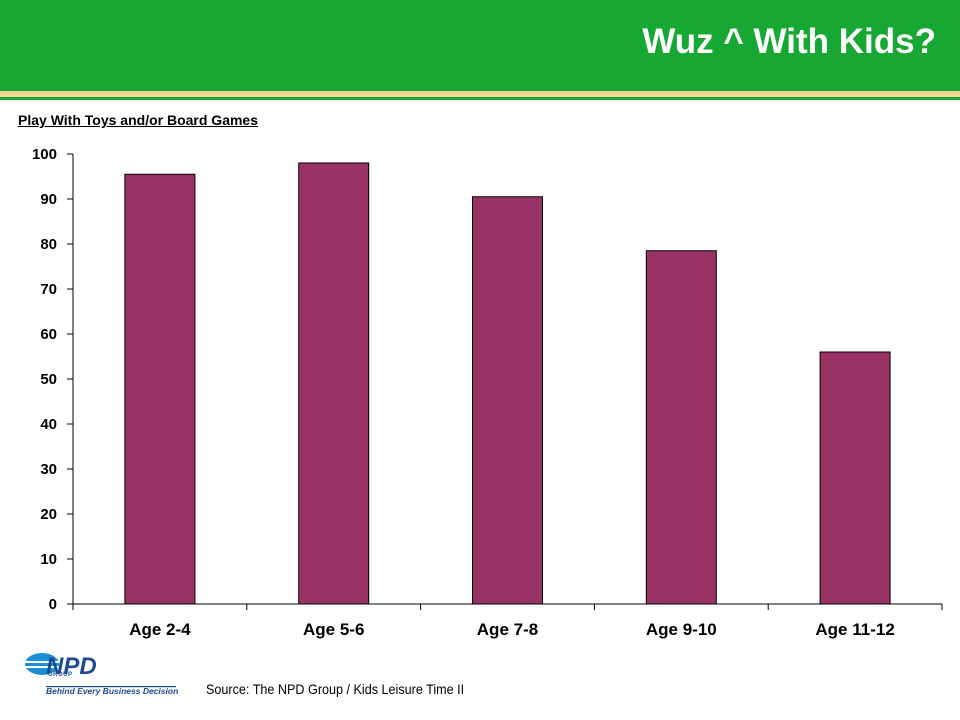 This screenshot has width=960, height=720. I want to click on header-accent-line, so click(480, 94).